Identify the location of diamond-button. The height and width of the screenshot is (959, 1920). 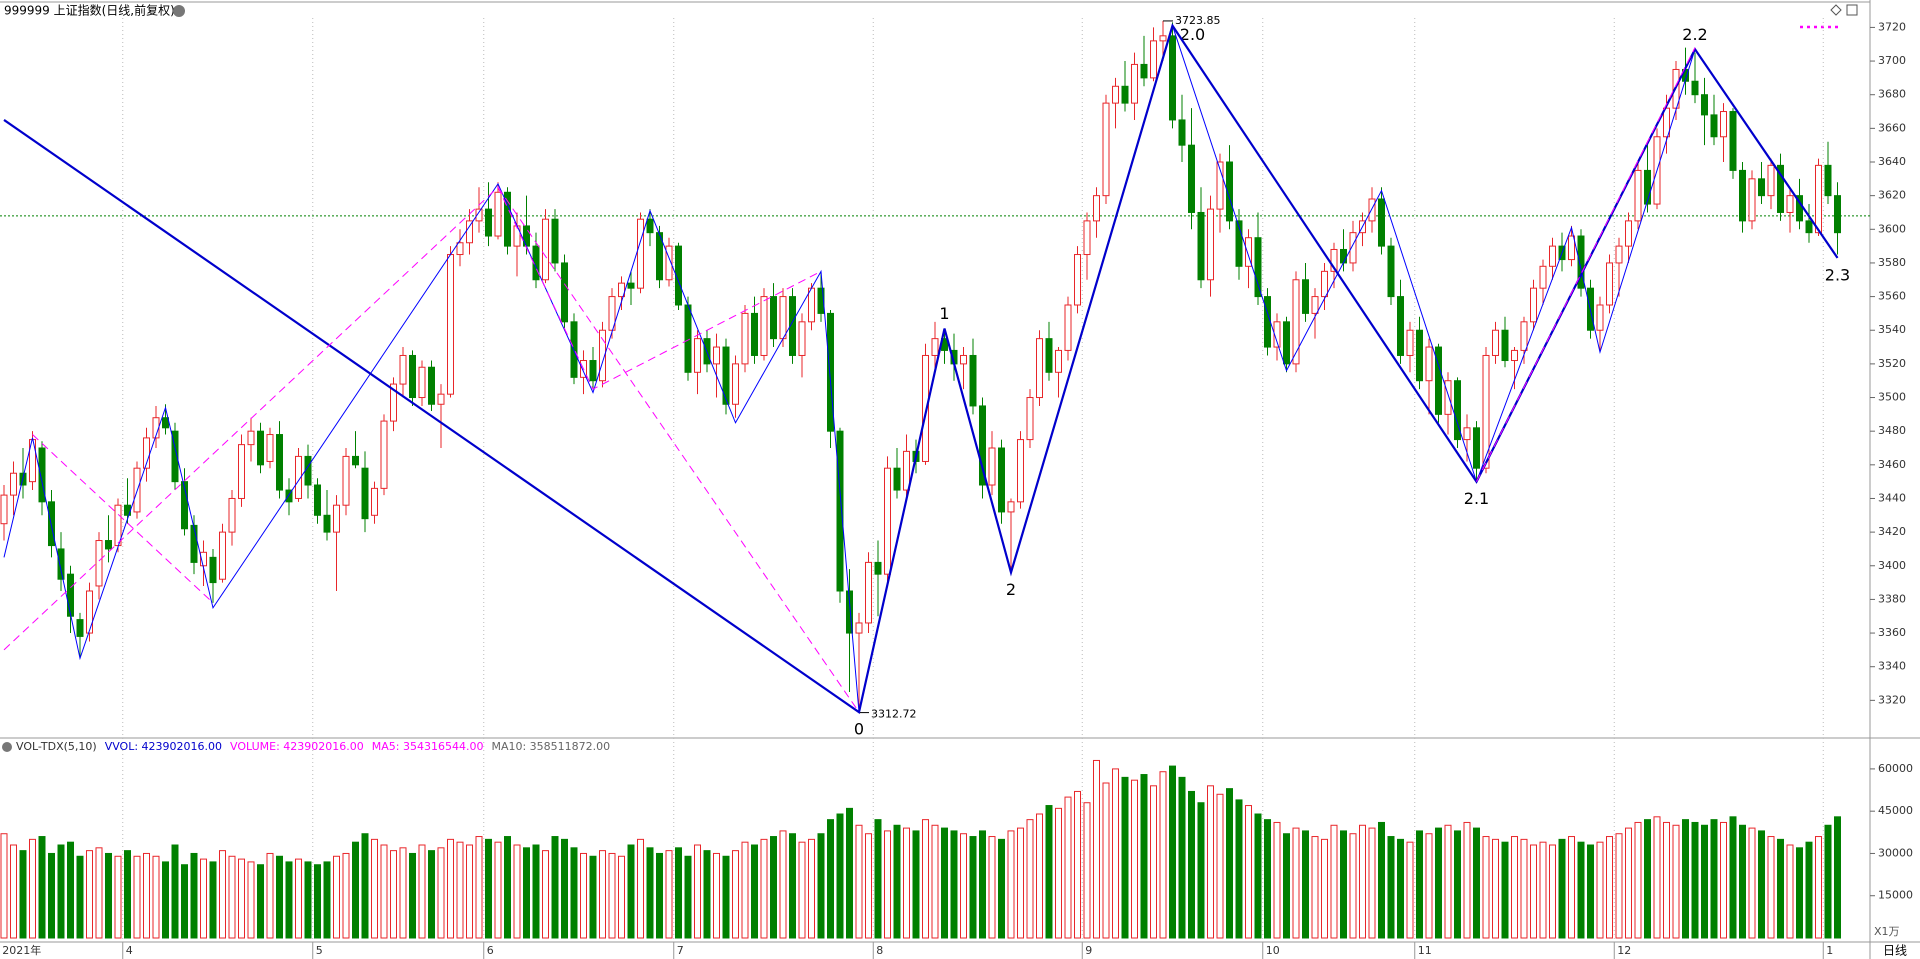
(1836, 10).